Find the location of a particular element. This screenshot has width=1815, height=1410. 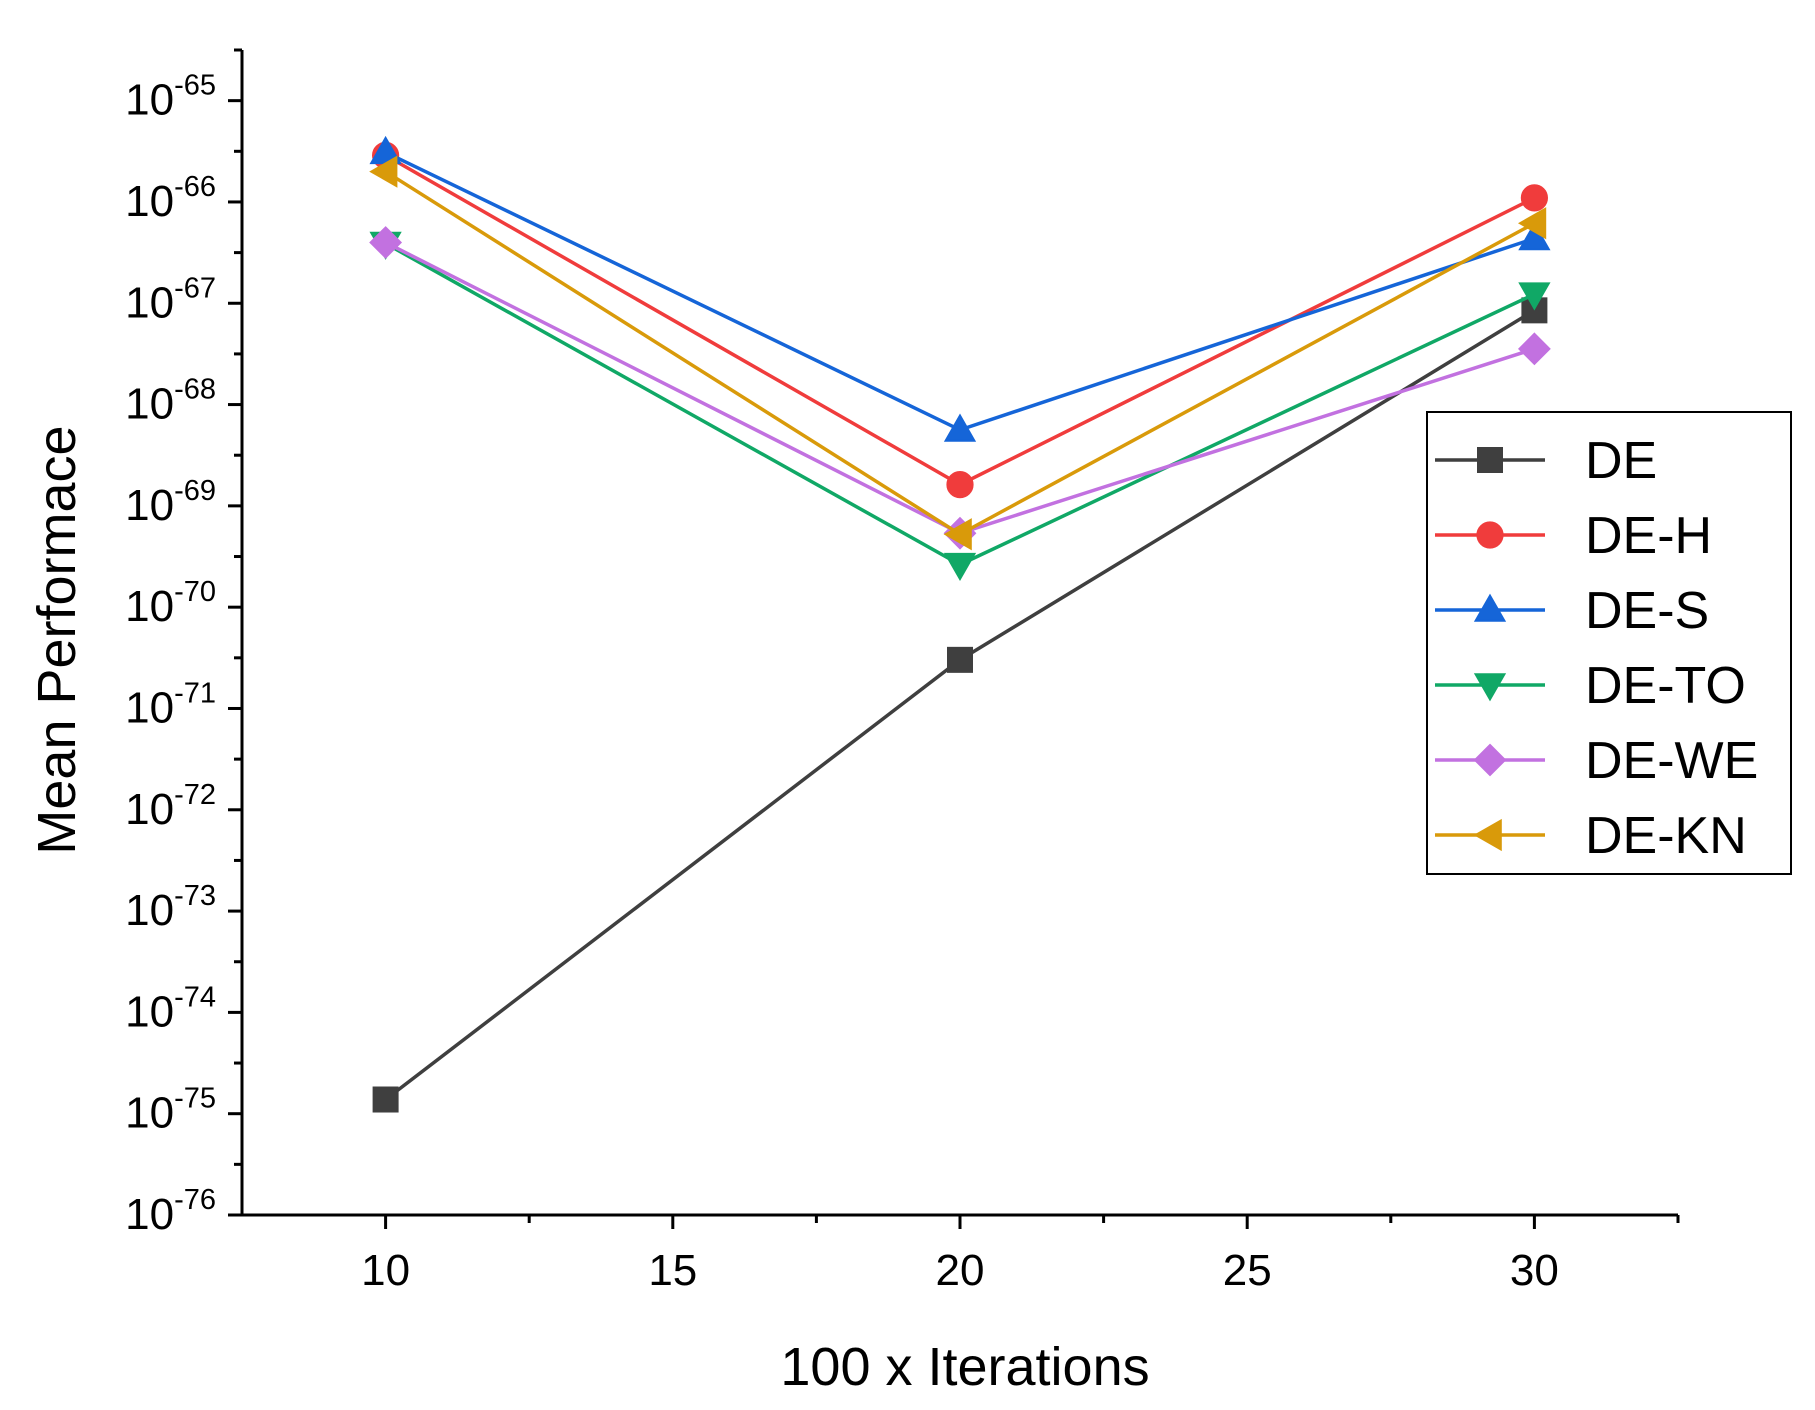

x-tick-label: 15 is located at coordinates (672, 1270).